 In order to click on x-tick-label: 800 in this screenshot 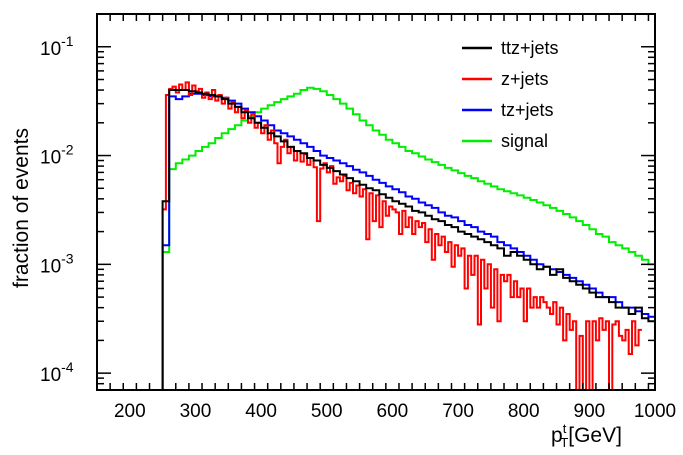, I will do `click(524, 411)`.